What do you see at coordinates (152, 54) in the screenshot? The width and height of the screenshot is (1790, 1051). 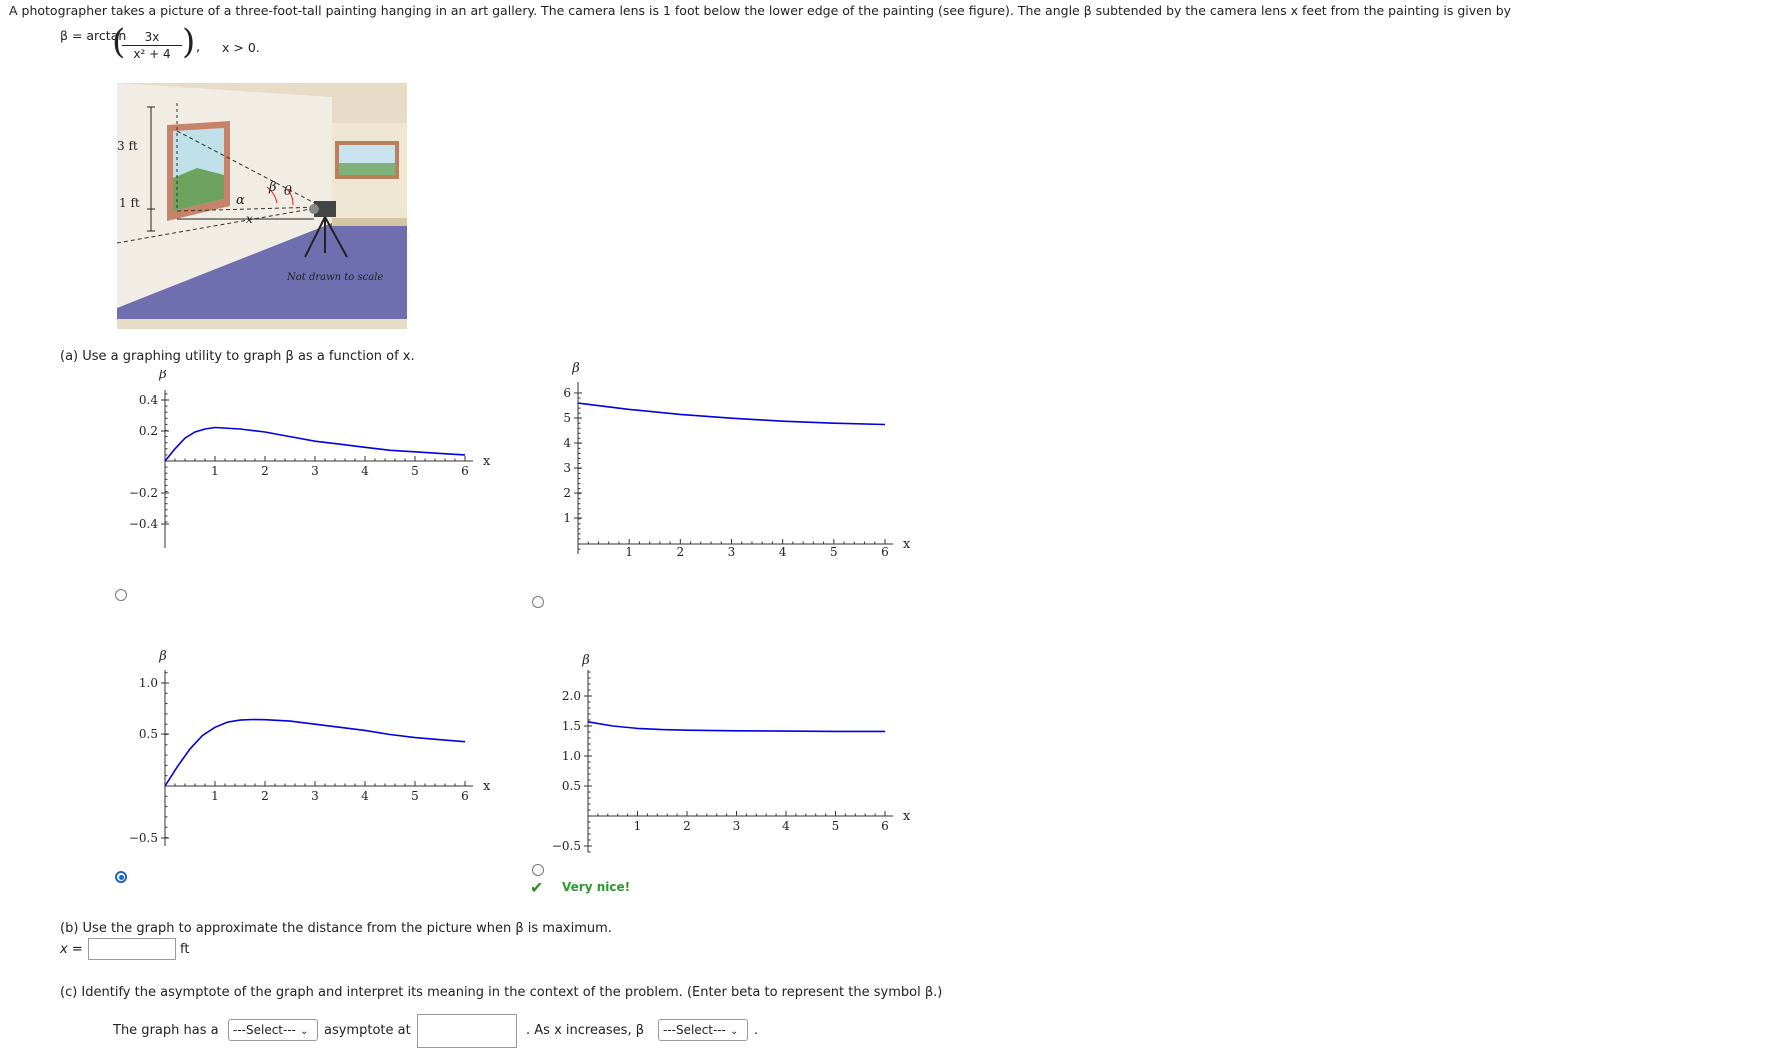 I see `formula-denominator: x² + 4` at bounding box center [152, 54].